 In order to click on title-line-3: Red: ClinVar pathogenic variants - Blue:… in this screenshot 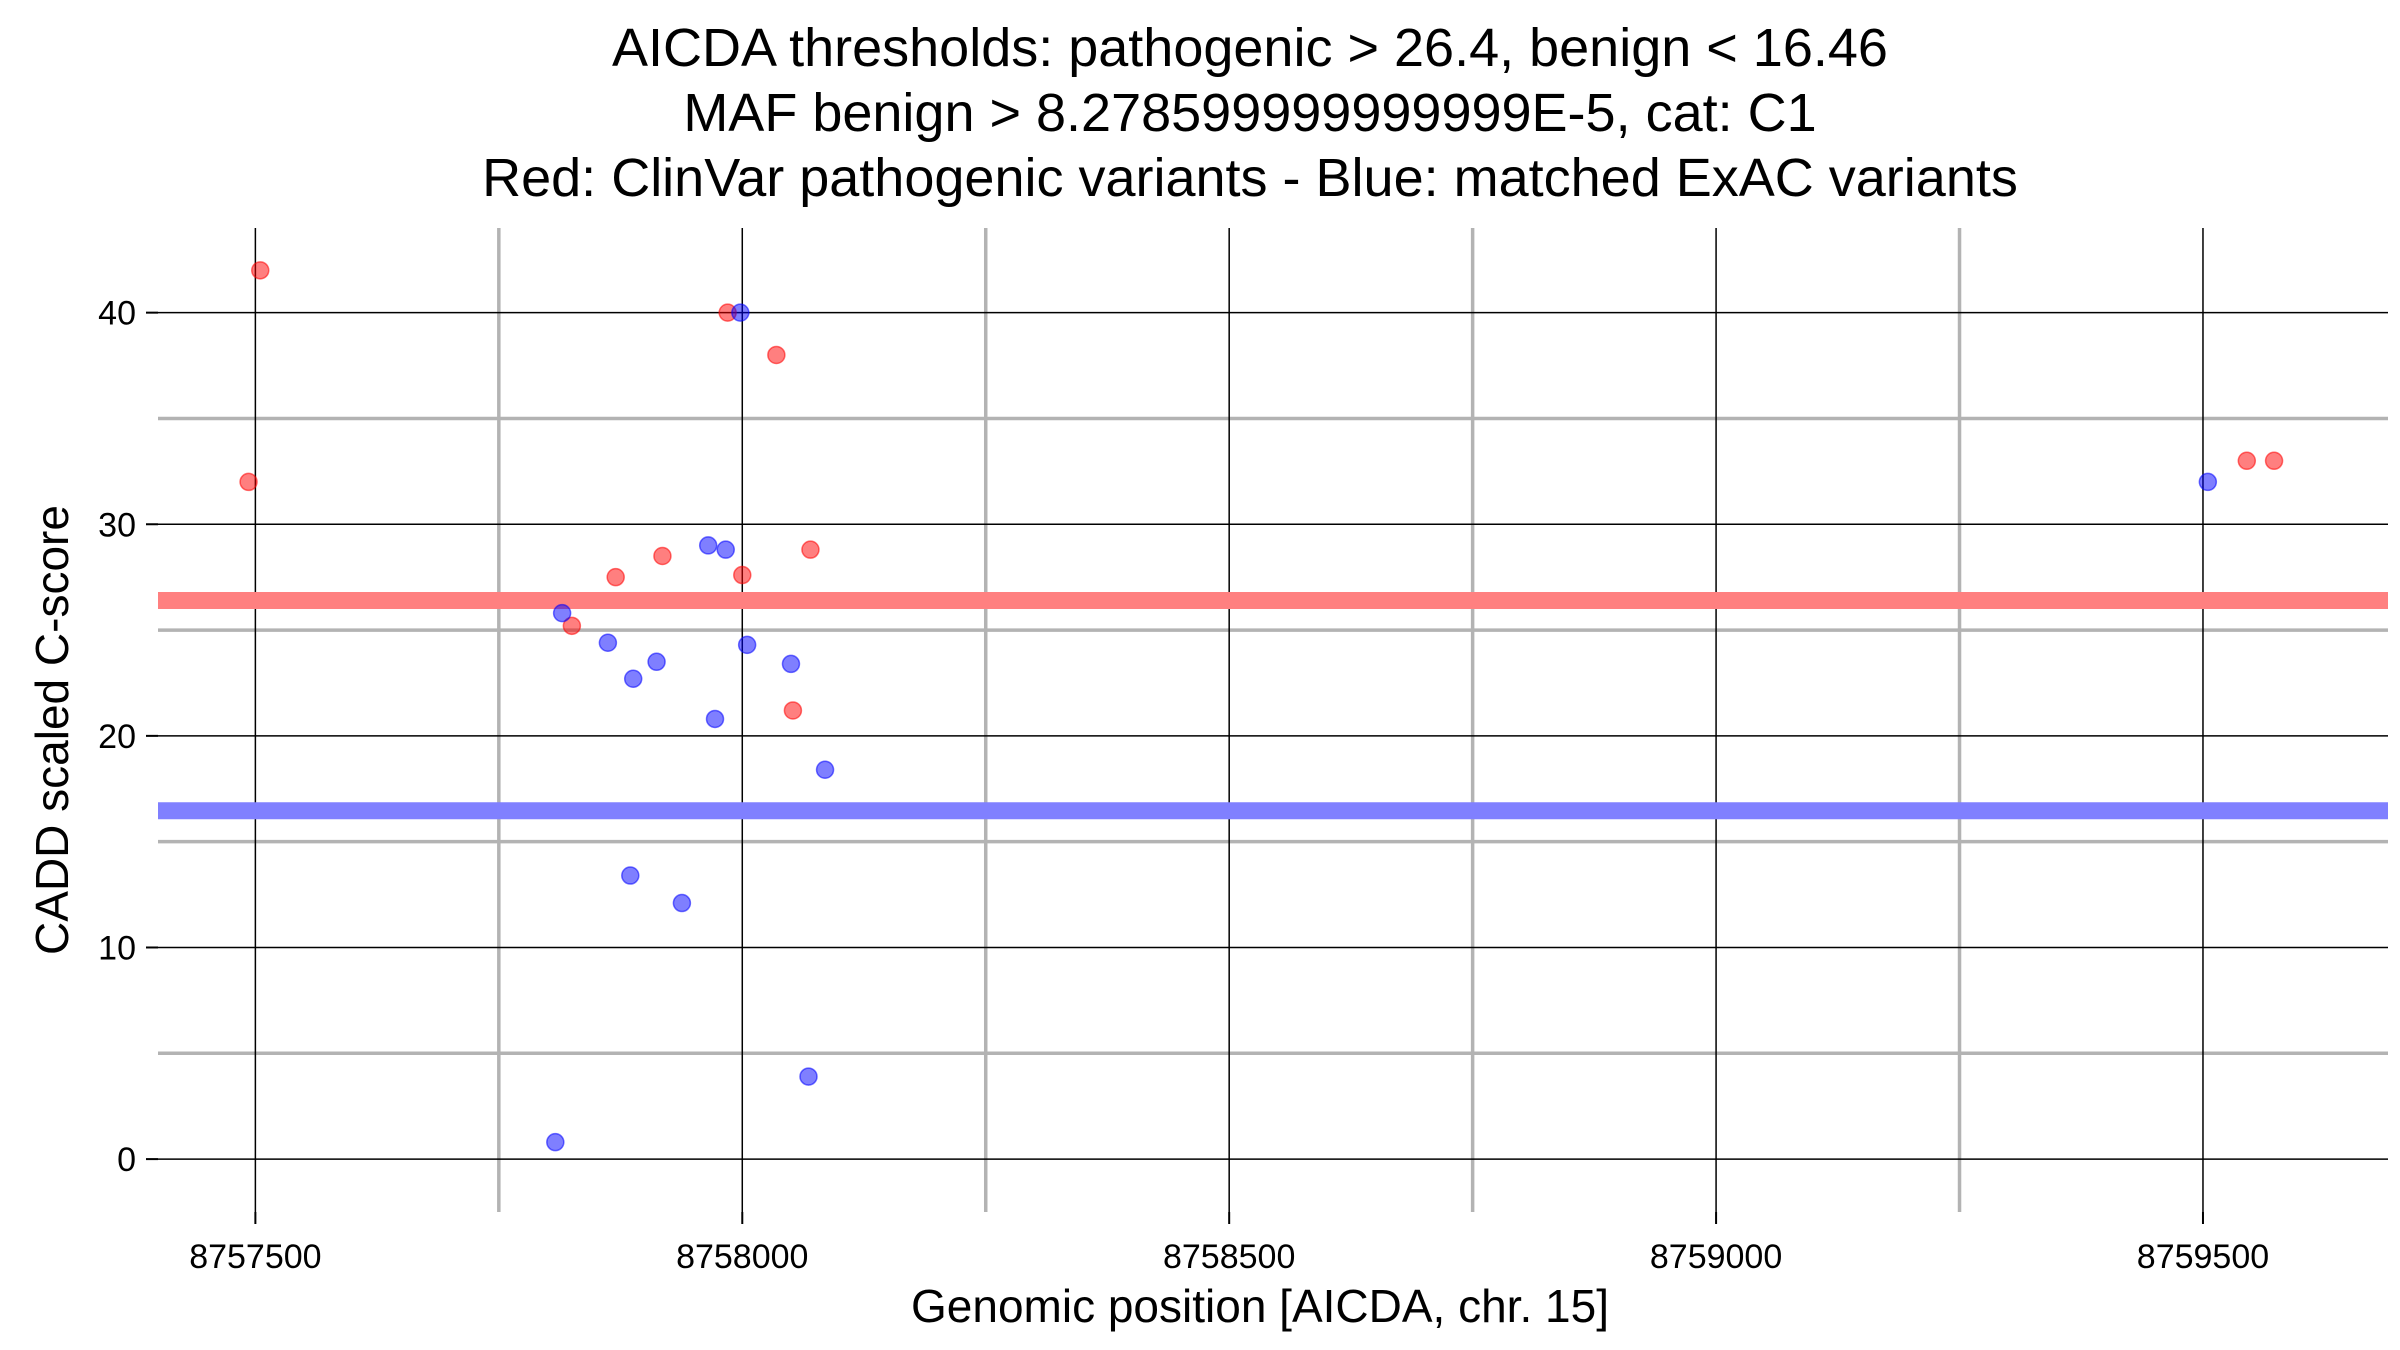, I will do `click(1250, 178)`.